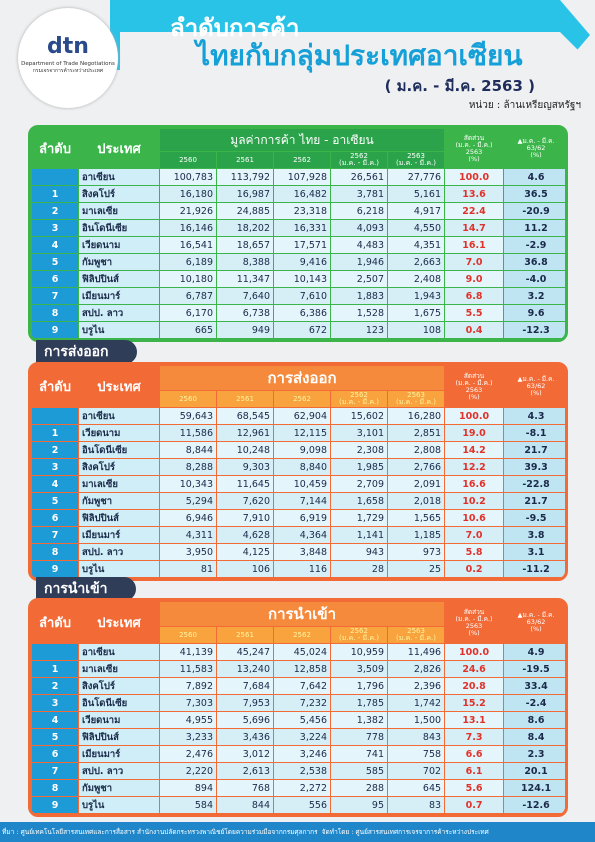 This screenshot has width=595, height=842. What do you see at coordinates (55, 262) in the screenshot?
I see `rank: 5` at bounding box center [55, 262].